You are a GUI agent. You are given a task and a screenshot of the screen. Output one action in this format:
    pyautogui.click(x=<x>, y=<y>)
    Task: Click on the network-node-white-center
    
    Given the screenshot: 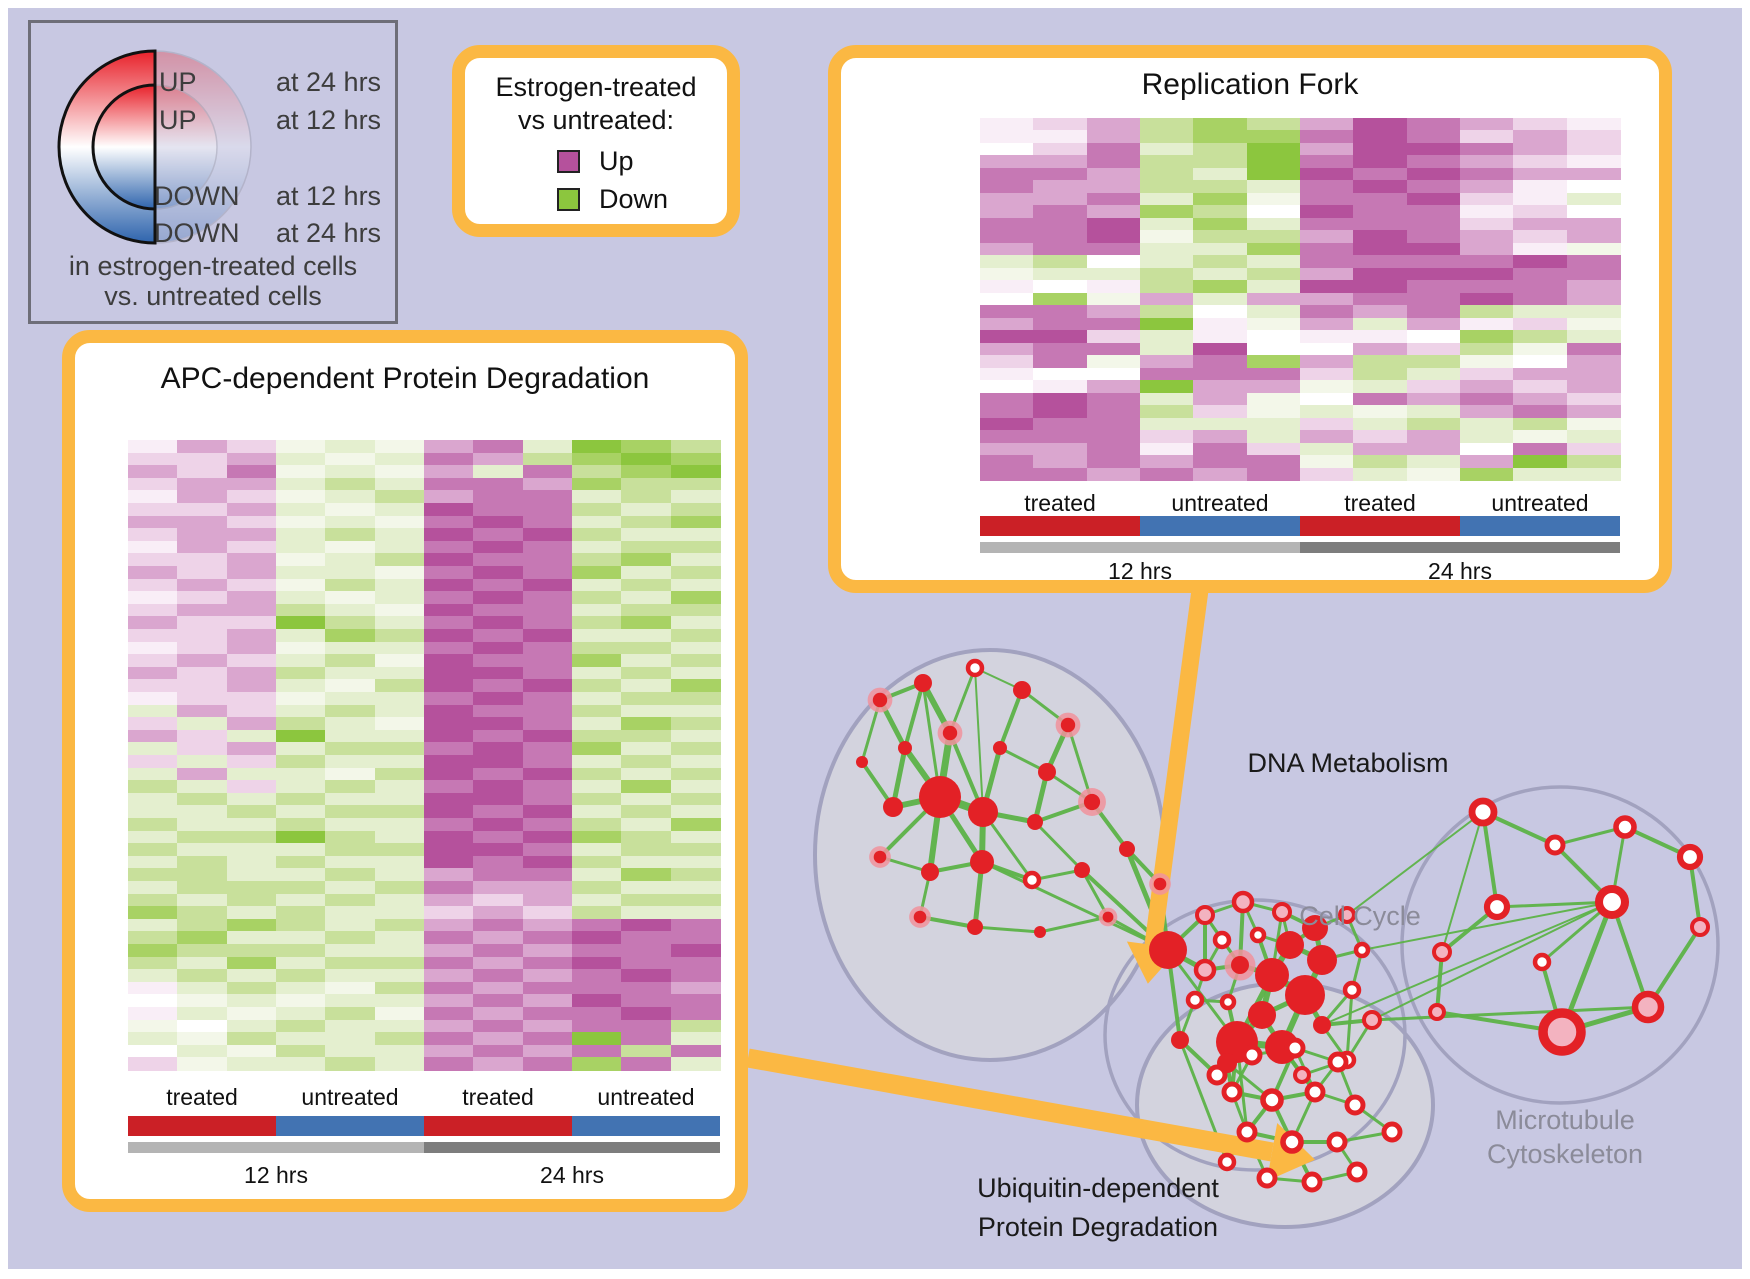 What is the action you would take?
    pyautogui.click(x=1267, y=1178)
    